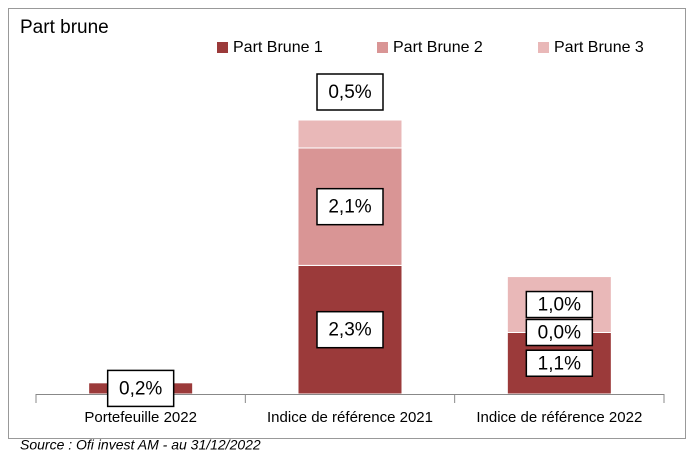 The image size is (694, 456). I want to click on legend-label: Part Brune 3, so click(599, 47).